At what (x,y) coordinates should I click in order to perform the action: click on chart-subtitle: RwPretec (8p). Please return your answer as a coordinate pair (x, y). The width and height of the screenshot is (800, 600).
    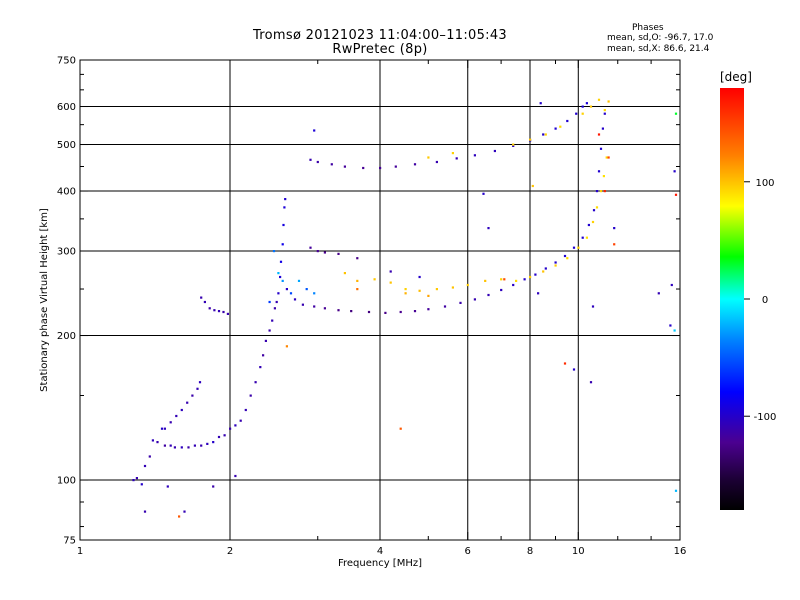
    Looking at the image, I should click on (380, 49).